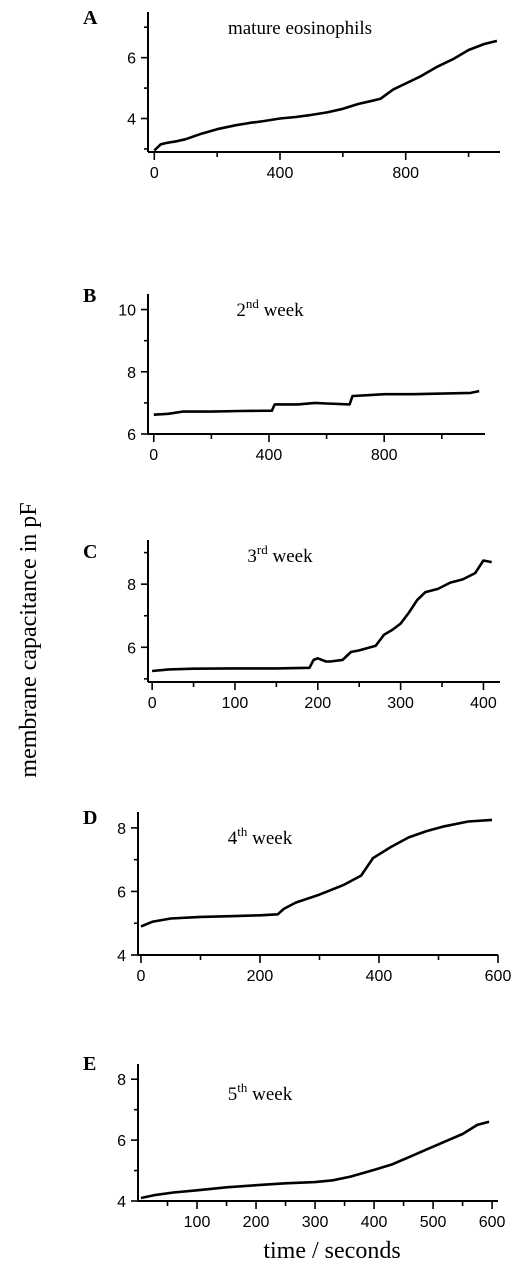 This screenshot has height=1272, width=520. I want to click on panel-c: C 3rd week 0 100 200 300 400 6 8, so click(291, 626).